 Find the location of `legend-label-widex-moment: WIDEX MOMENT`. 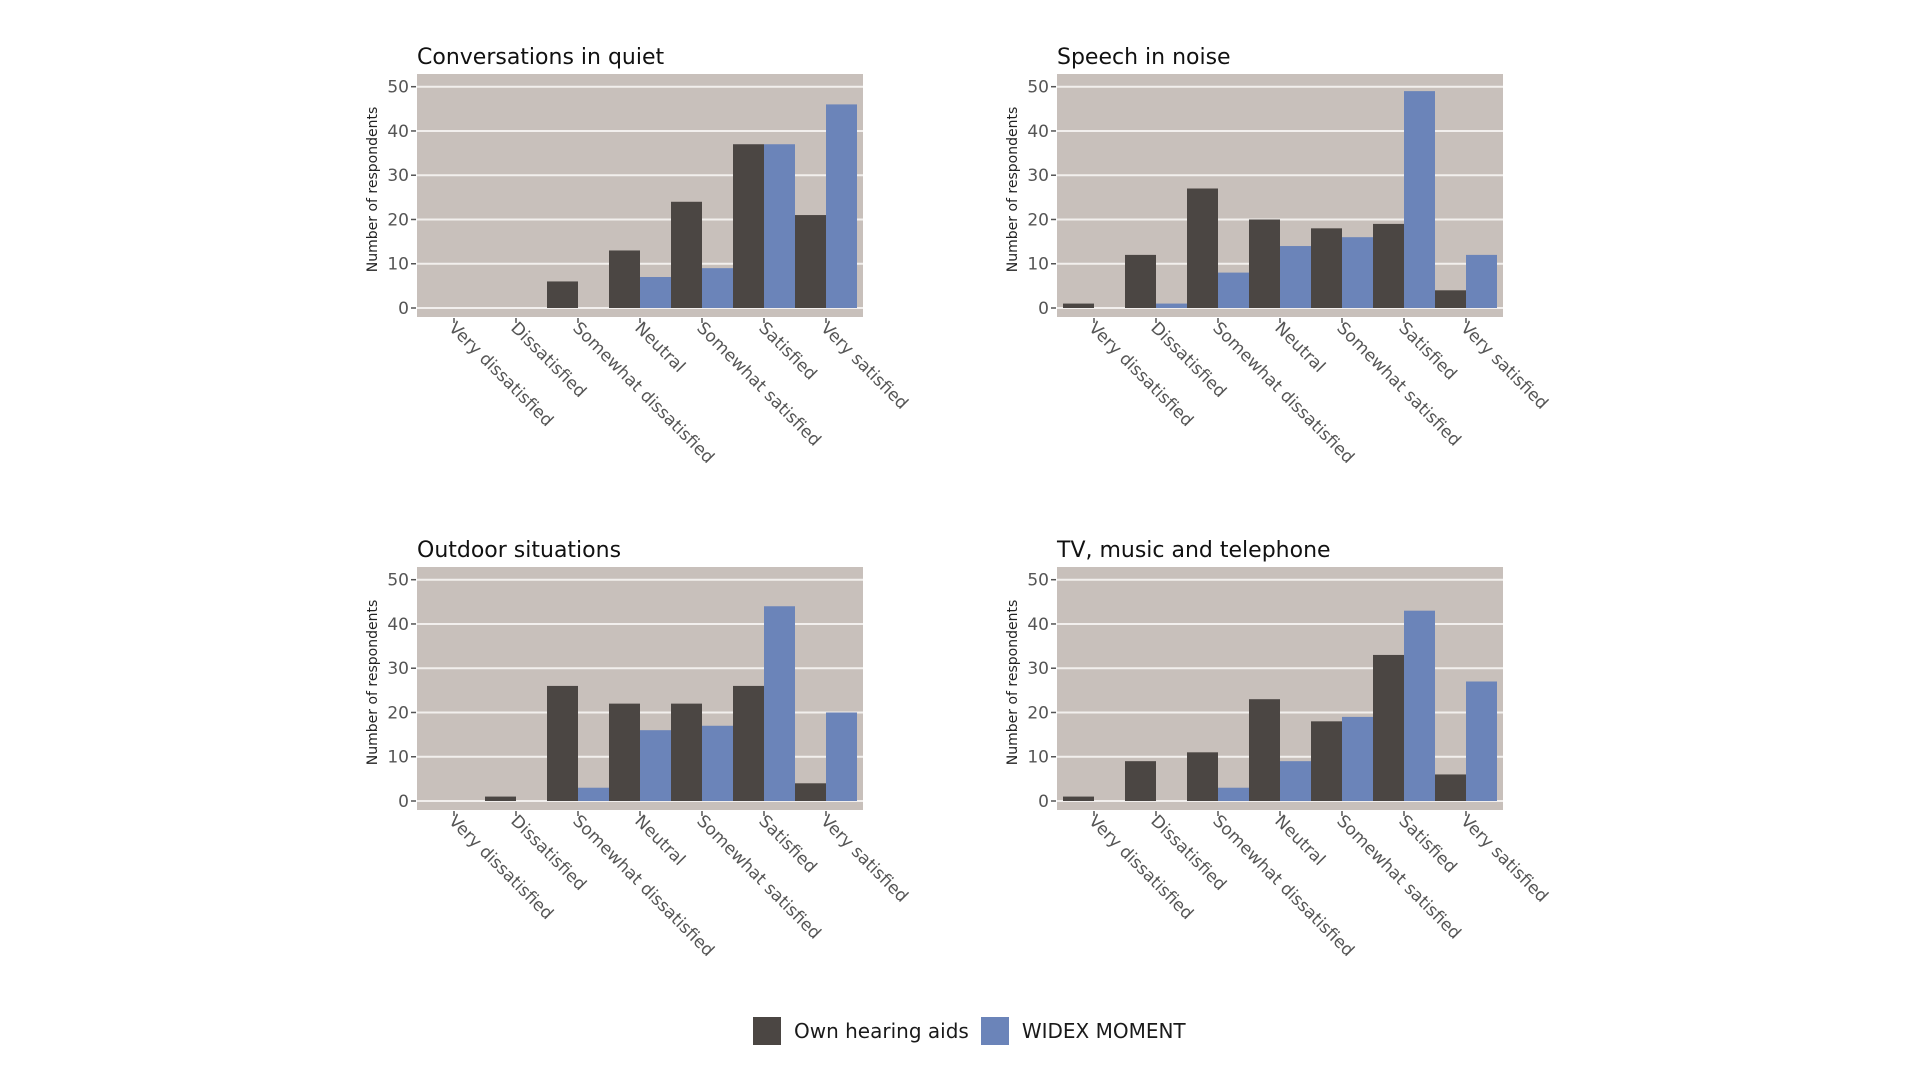

legend-label-widex-moment: WIDEX MOMENT is located at coordinates (1103, 1031).